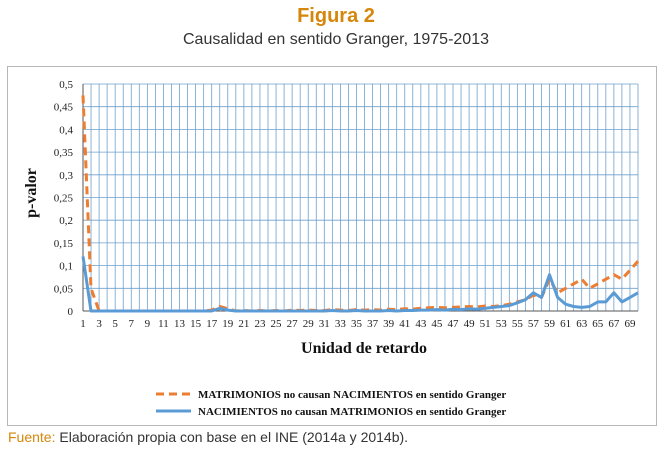 This screenshot has width=672, height=449. I want to click on x-tick-label: 19, so click(228, 324).